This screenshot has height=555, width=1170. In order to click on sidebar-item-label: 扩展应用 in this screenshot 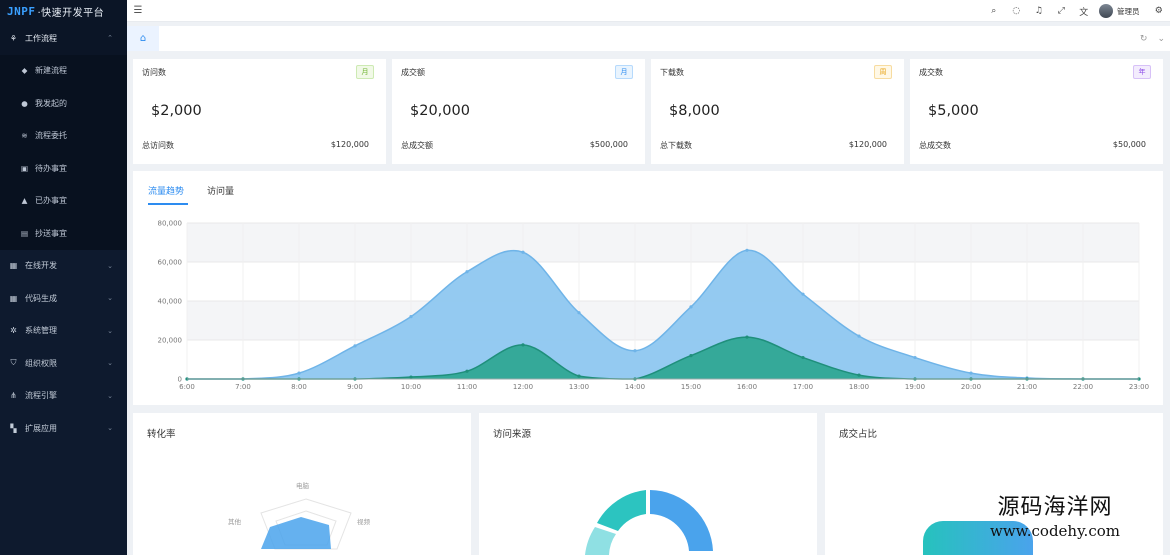, I will do `click(41, 428)`.